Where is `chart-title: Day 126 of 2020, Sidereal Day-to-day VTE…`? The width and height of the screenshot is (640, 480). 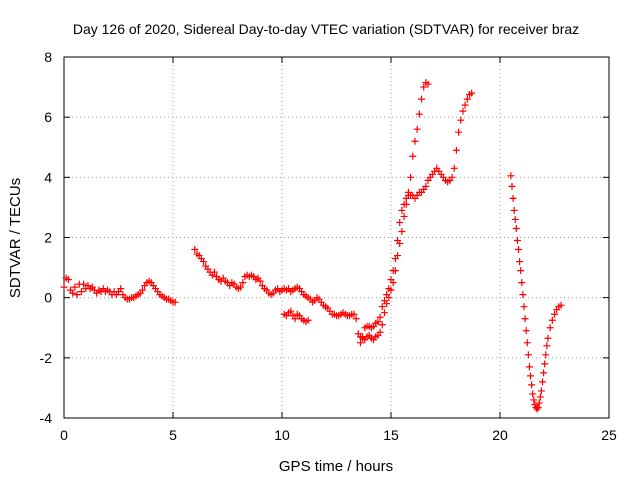
chart-title: Day 126 of 2020, Sidereal Day-to-day VTE… is located at coordinates (326, 29).